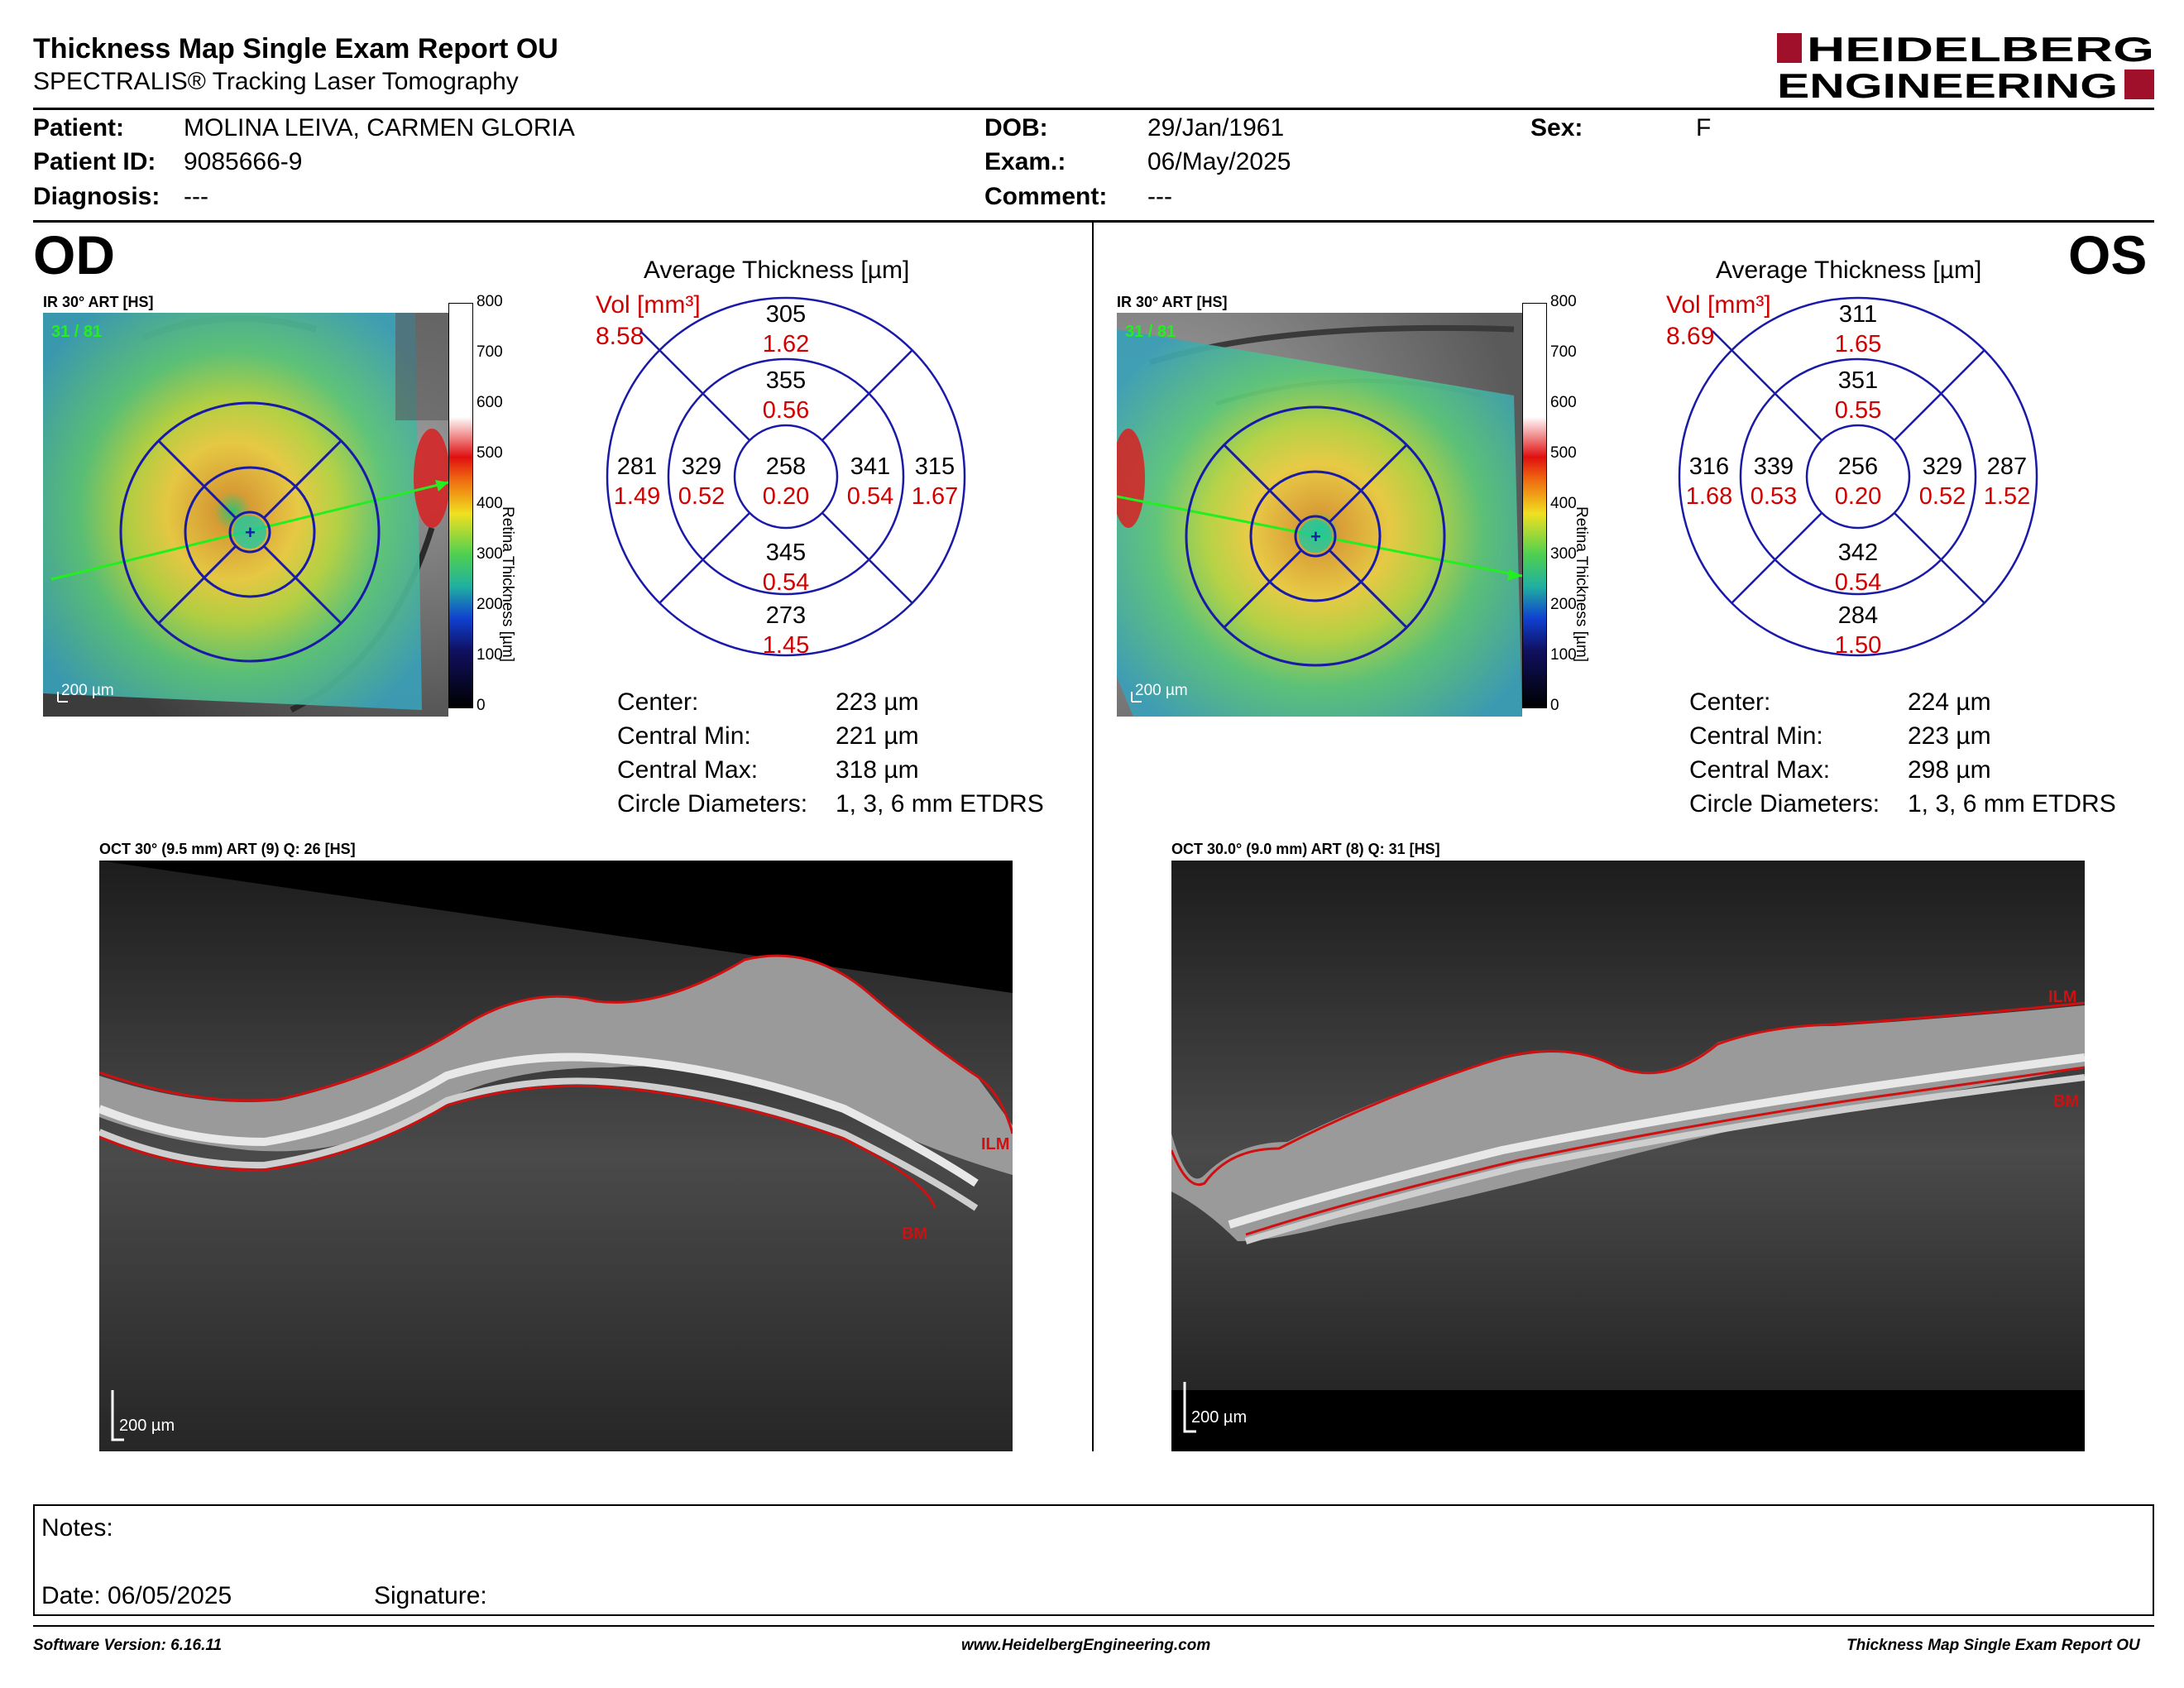 The width and height of the screenshot is (2184, 1688). What do you see at coordinates (1563, 453) in the screenshot?
I see `os-tick: 500` at bounding box center [1563, 453].